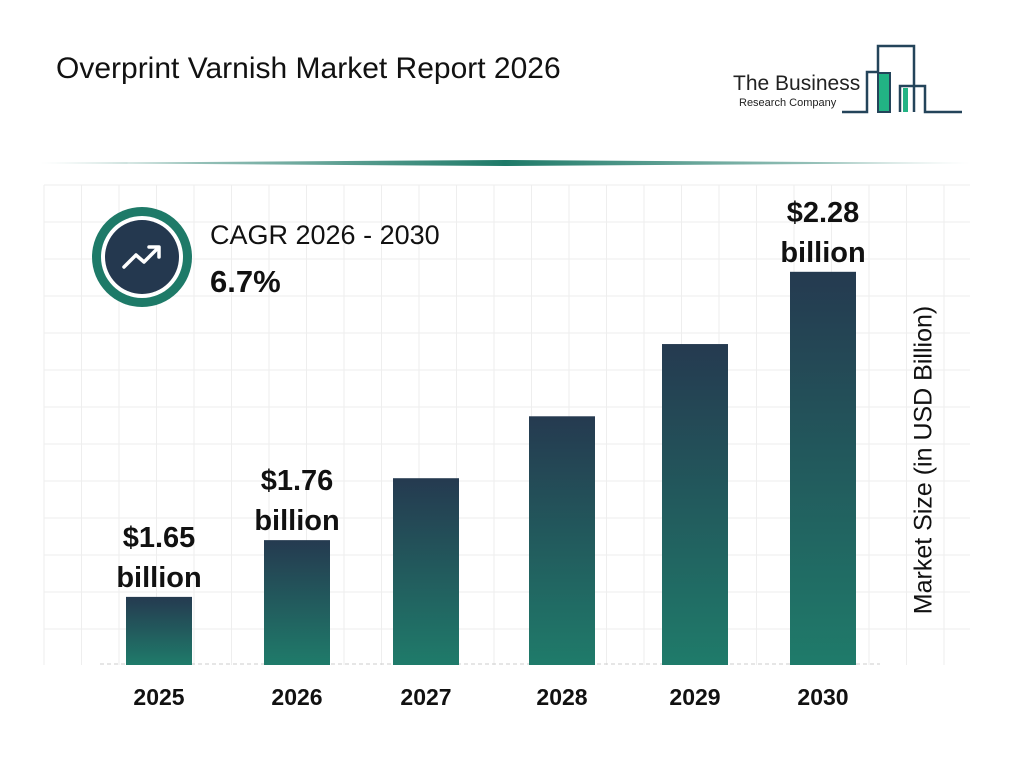 This screenshot has width=1024, height=768. What do you see at coordinates (296, 697) in the screenshot?
I see `x-tick-label: 2026` at bounding box center [296, 697].